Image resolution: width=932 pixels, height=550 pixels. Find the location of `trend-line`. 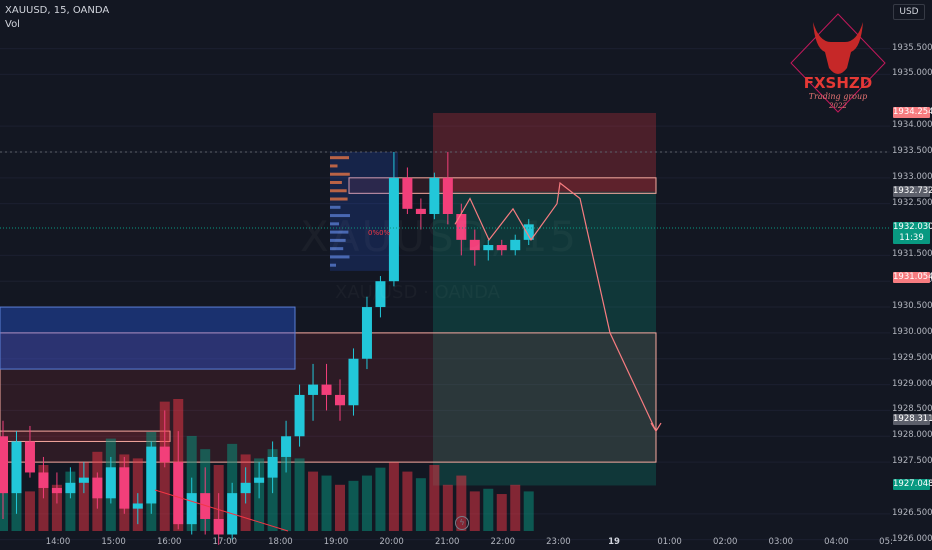

trend-line is located at coordinates (221, 510).